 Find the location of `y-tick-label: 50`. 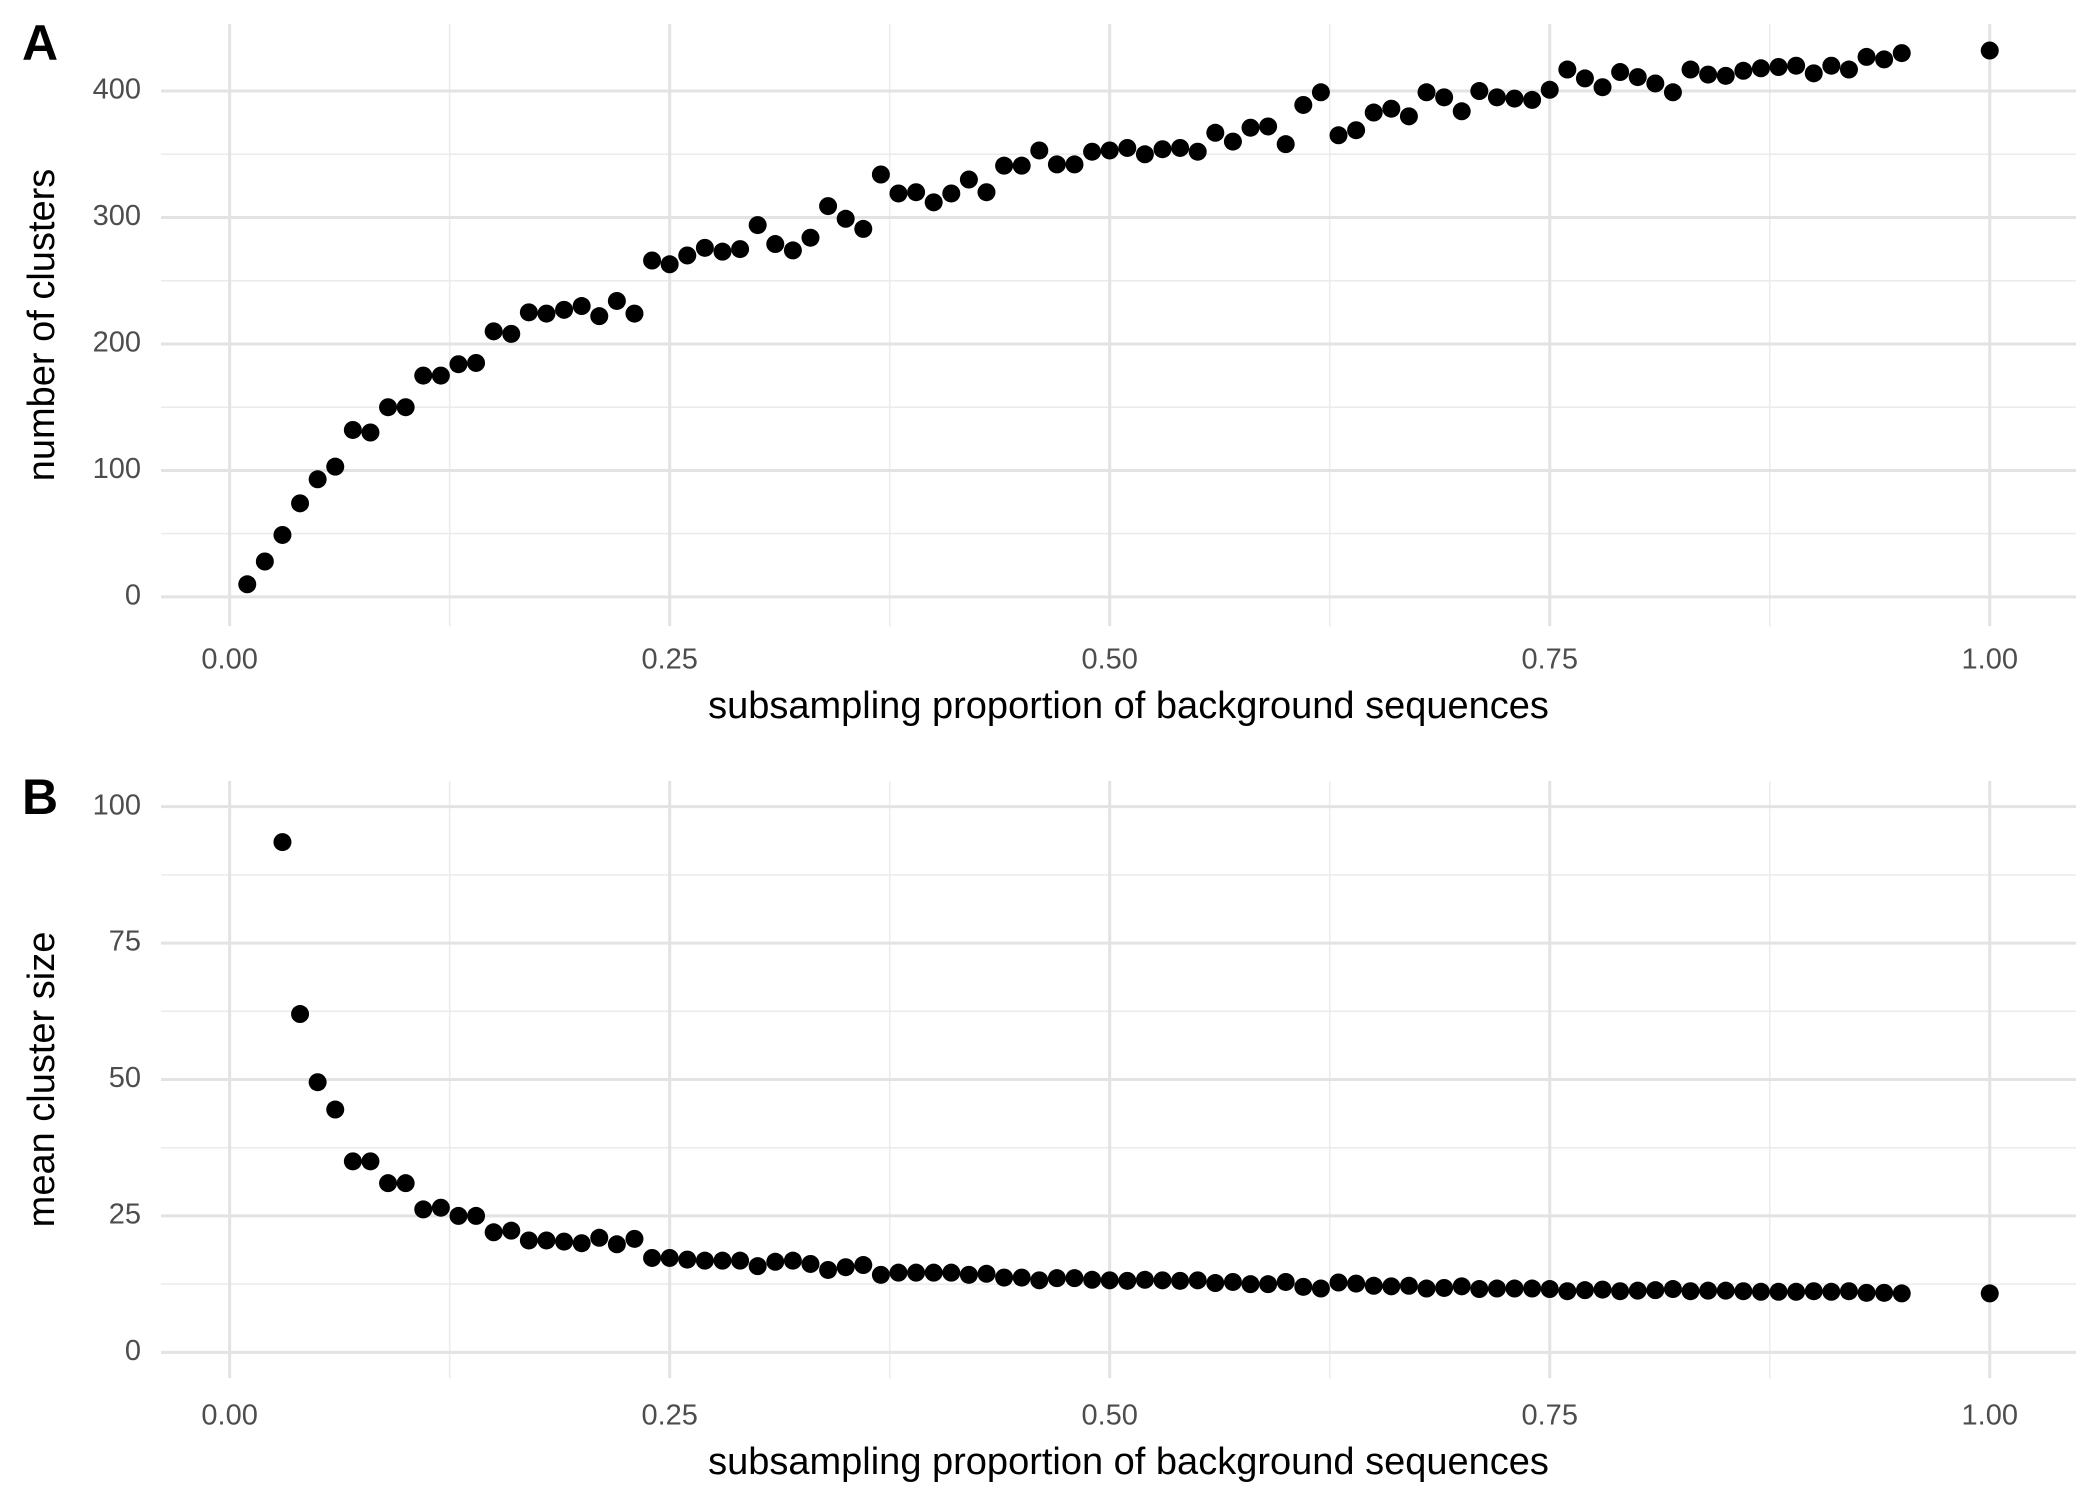

y-tick-label: 50 is located at coordinates (125, 1078).